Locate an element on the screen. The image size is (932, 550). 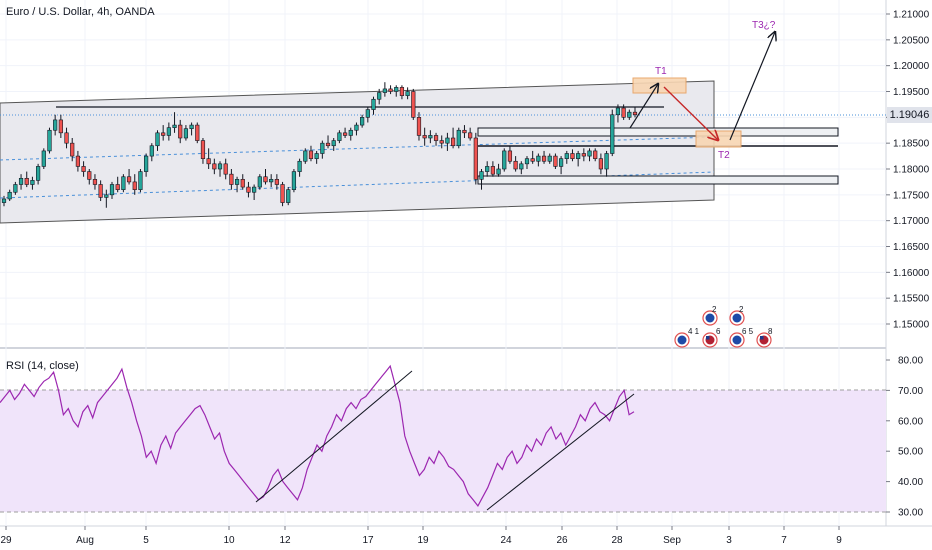
resistance-zone is located at coordinates (658, 132).